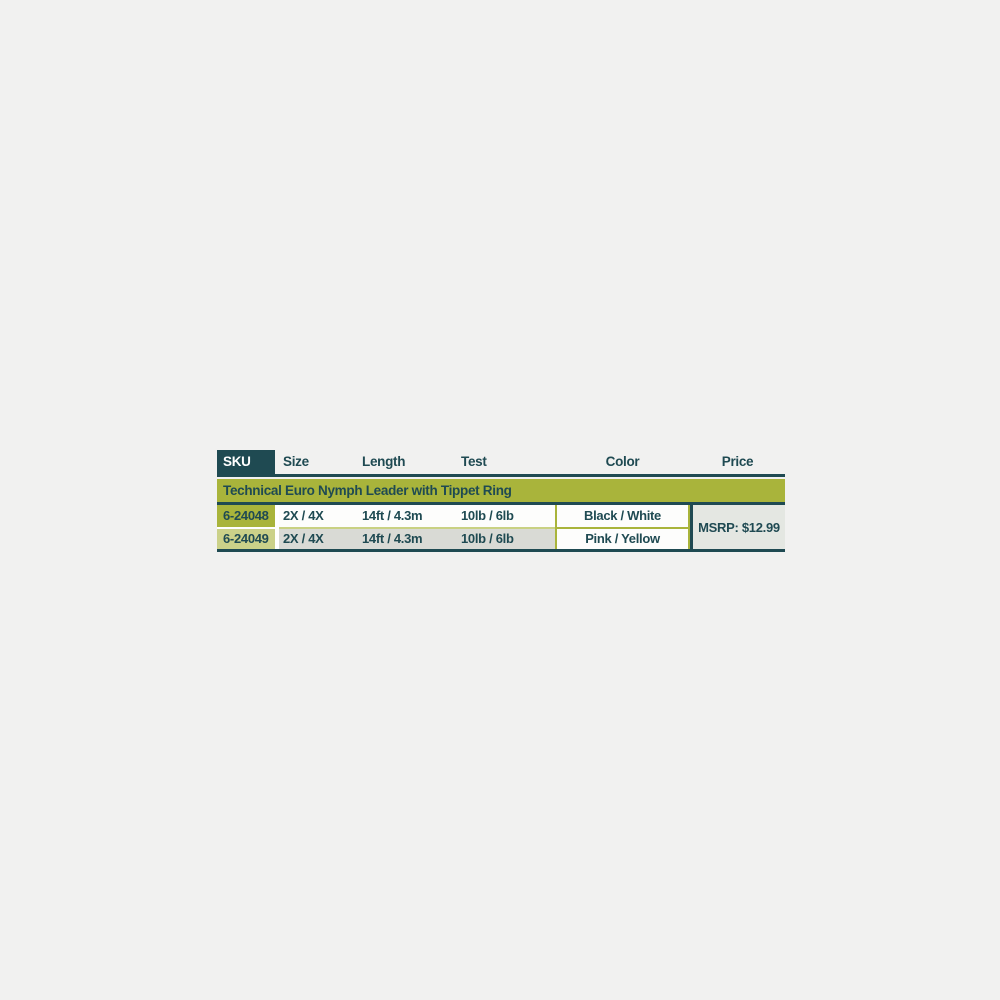 This screenshot has height=1000, width=1000. I want to click on header-divider-rule, so click(501, 475).